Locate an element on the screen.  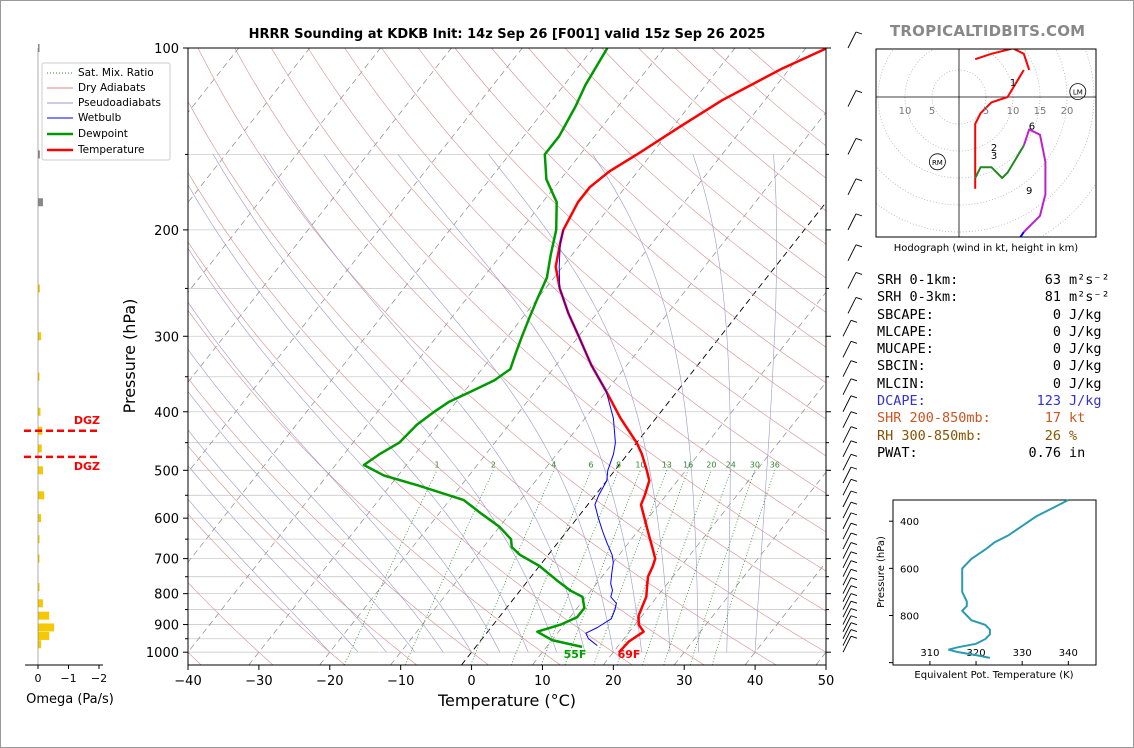
y-axis-label: Pressure (hPa) is located at coordinates (129, 356).